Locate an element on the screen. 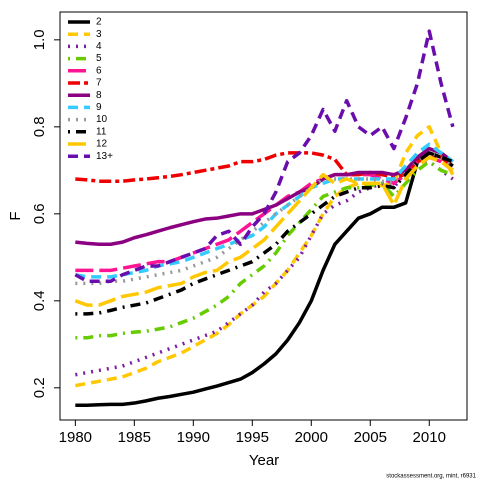  footnote: stockassessment.org, mint, r6931 is located at coordinates (431, 477).